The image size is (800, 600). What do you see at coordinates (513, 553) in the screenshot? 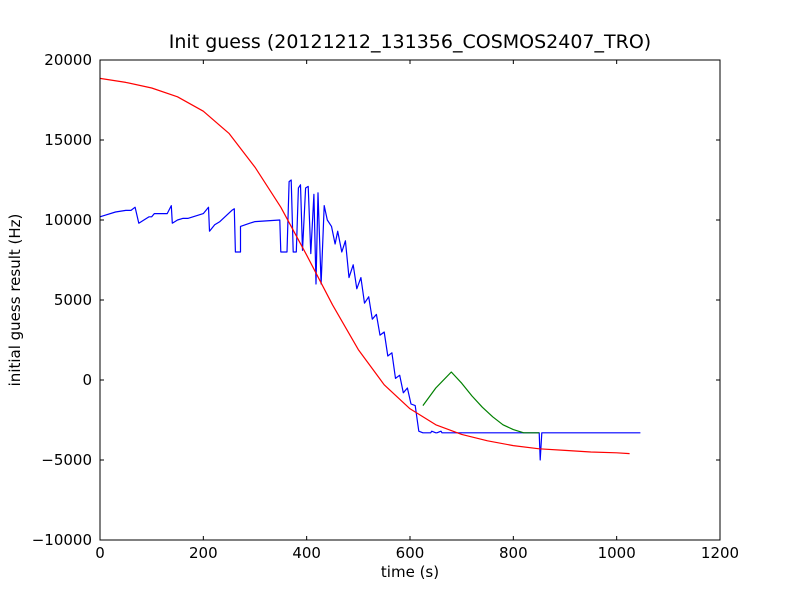
I see `x-tick-label: 800` at bounding box center [513, 553].